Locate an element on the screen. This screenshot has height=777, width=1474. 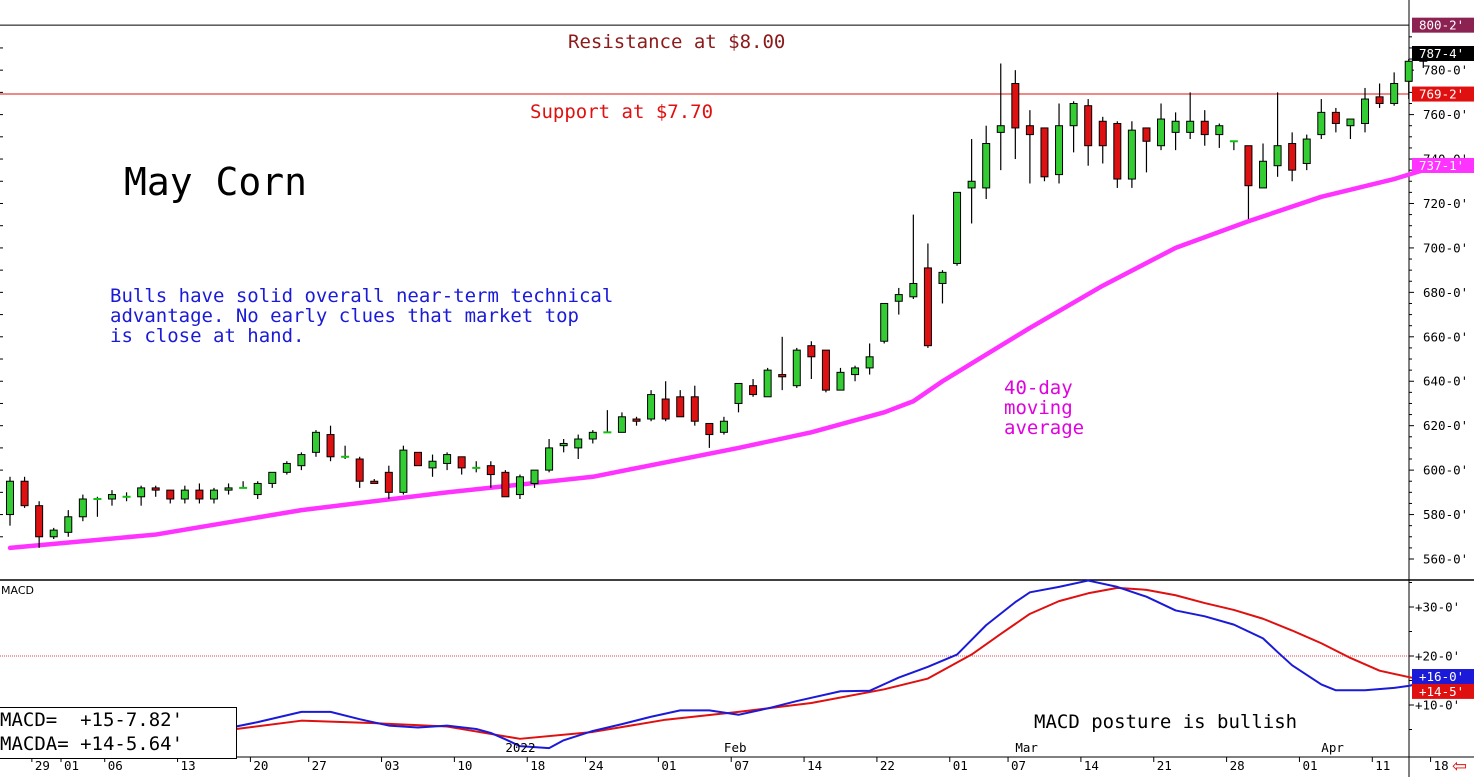
macd-annotation: MACD posture is bullish is located at coordinates (1166, 722).